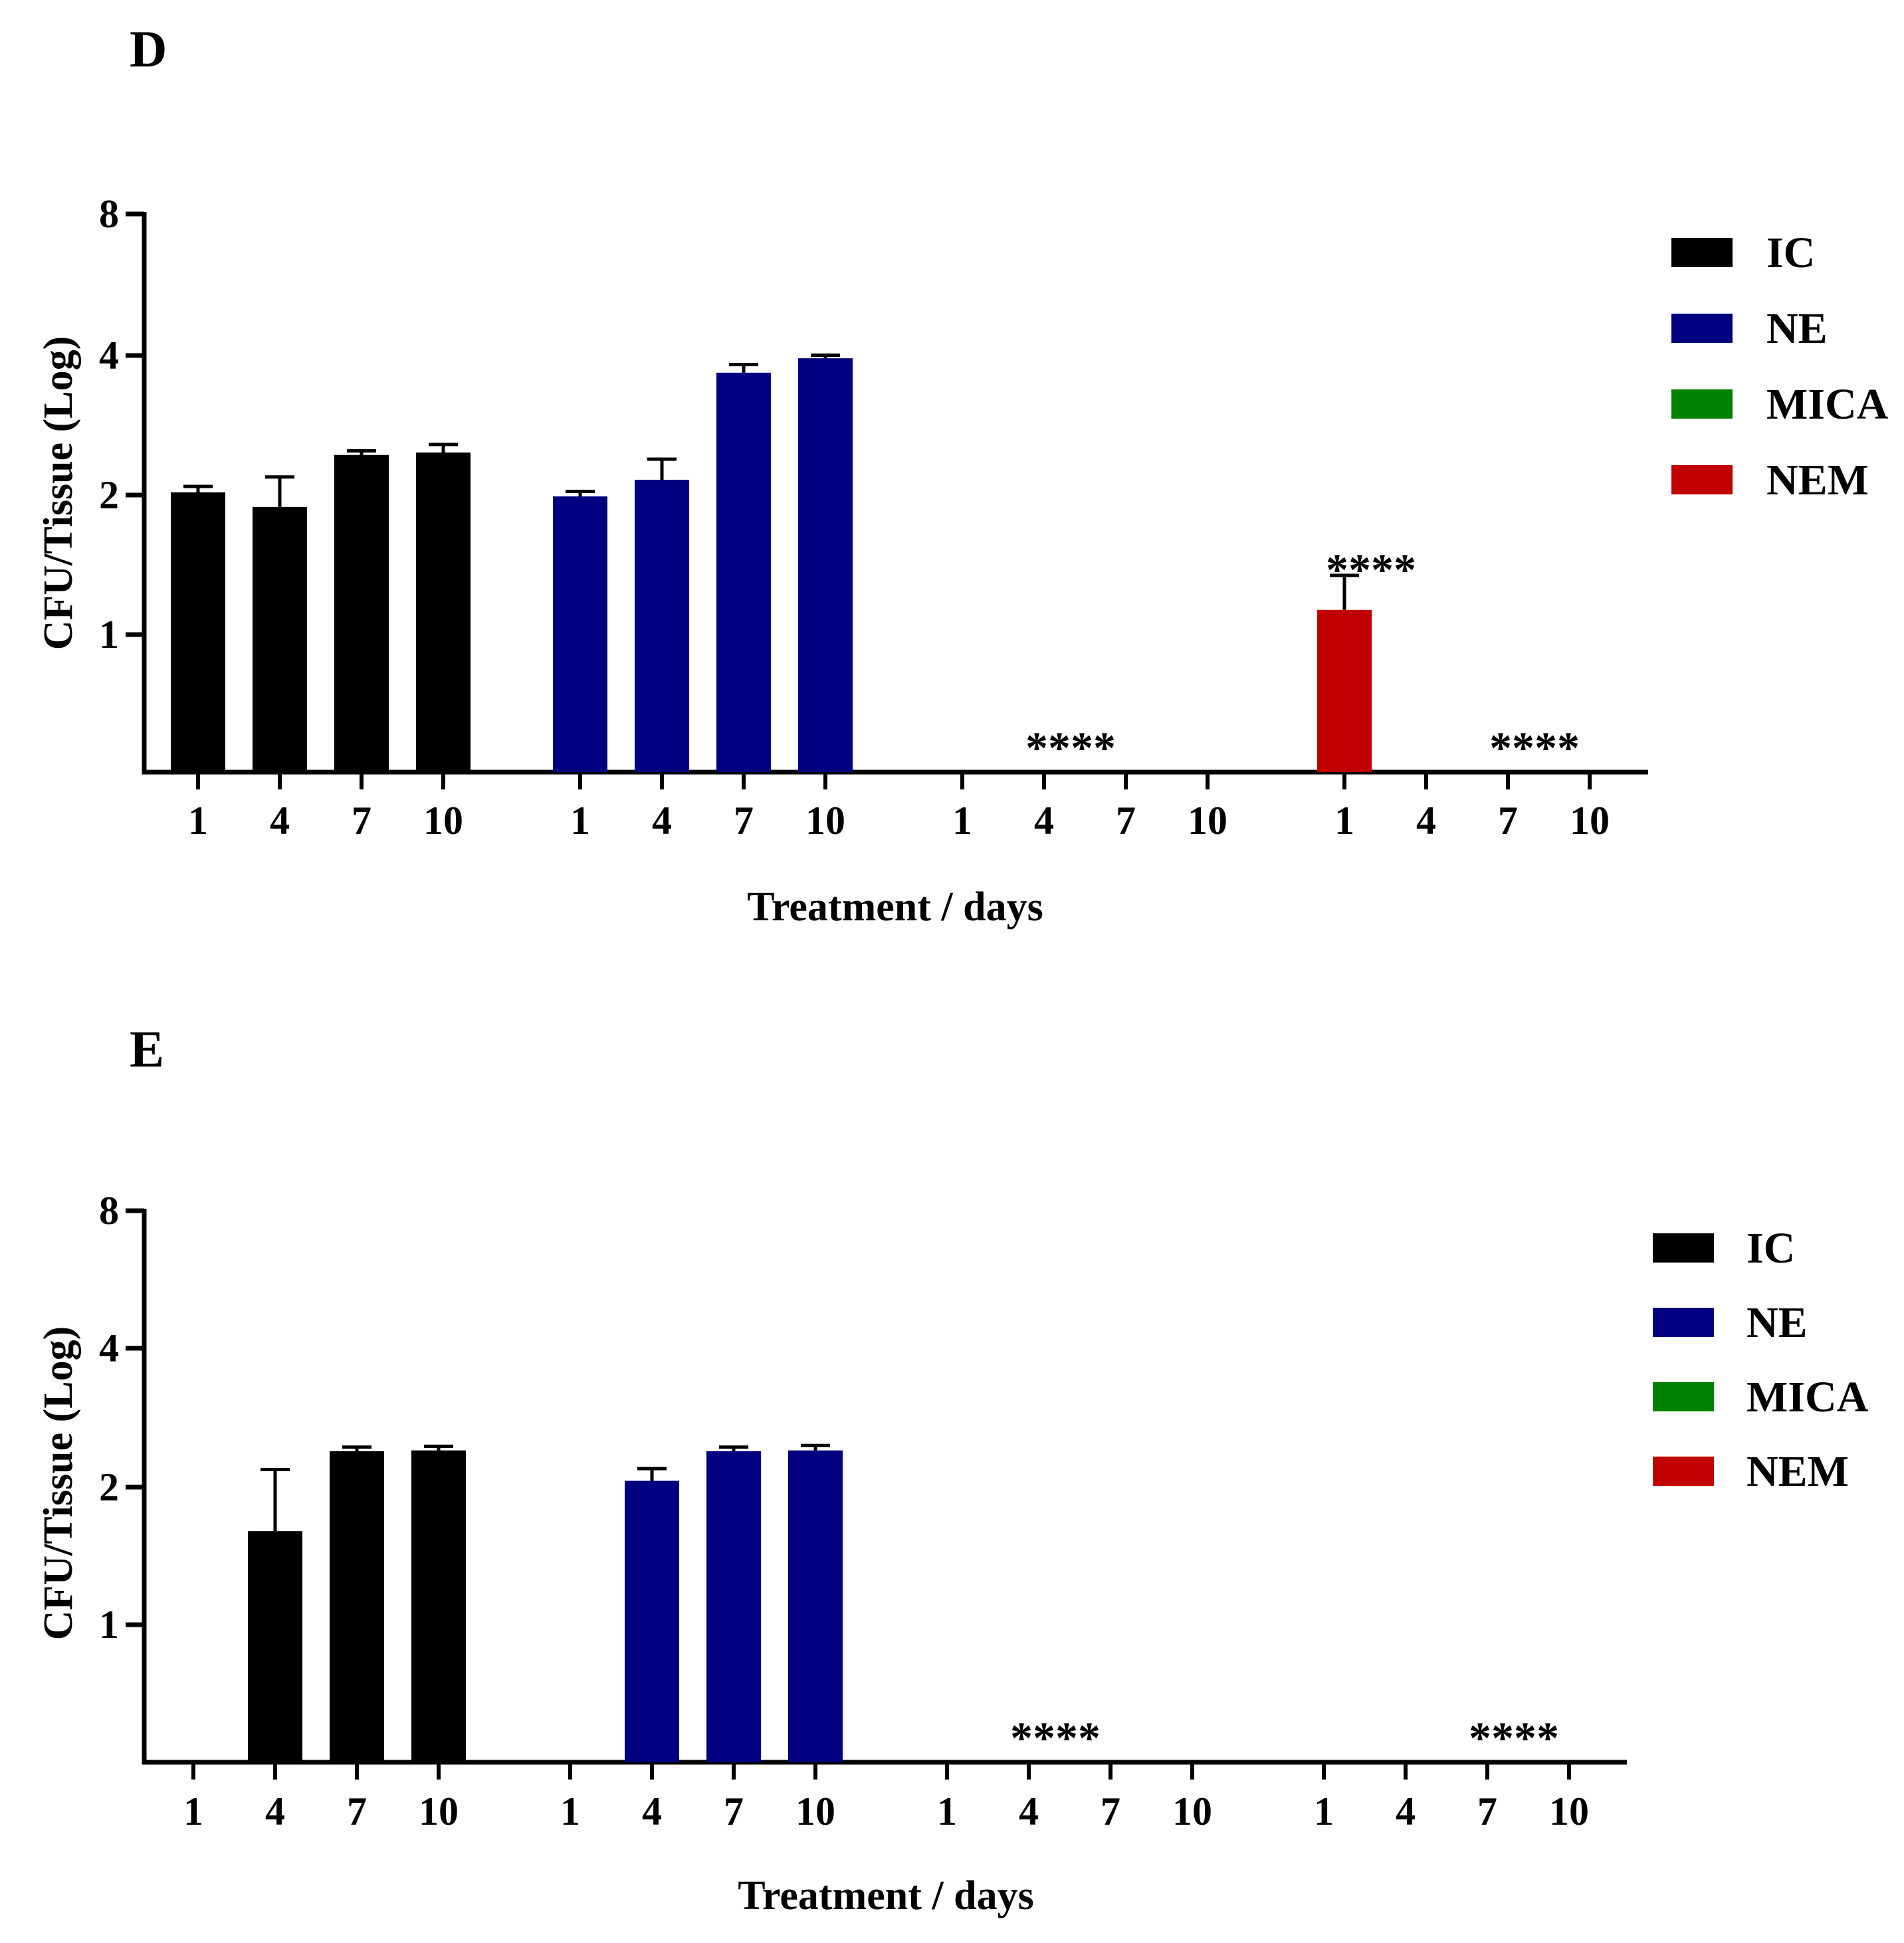 The width and height of the screenshot is (1904, 1943). Describe the element at coordinates (148, 49) in the screenshot. I see `panel-label: D` at that location.